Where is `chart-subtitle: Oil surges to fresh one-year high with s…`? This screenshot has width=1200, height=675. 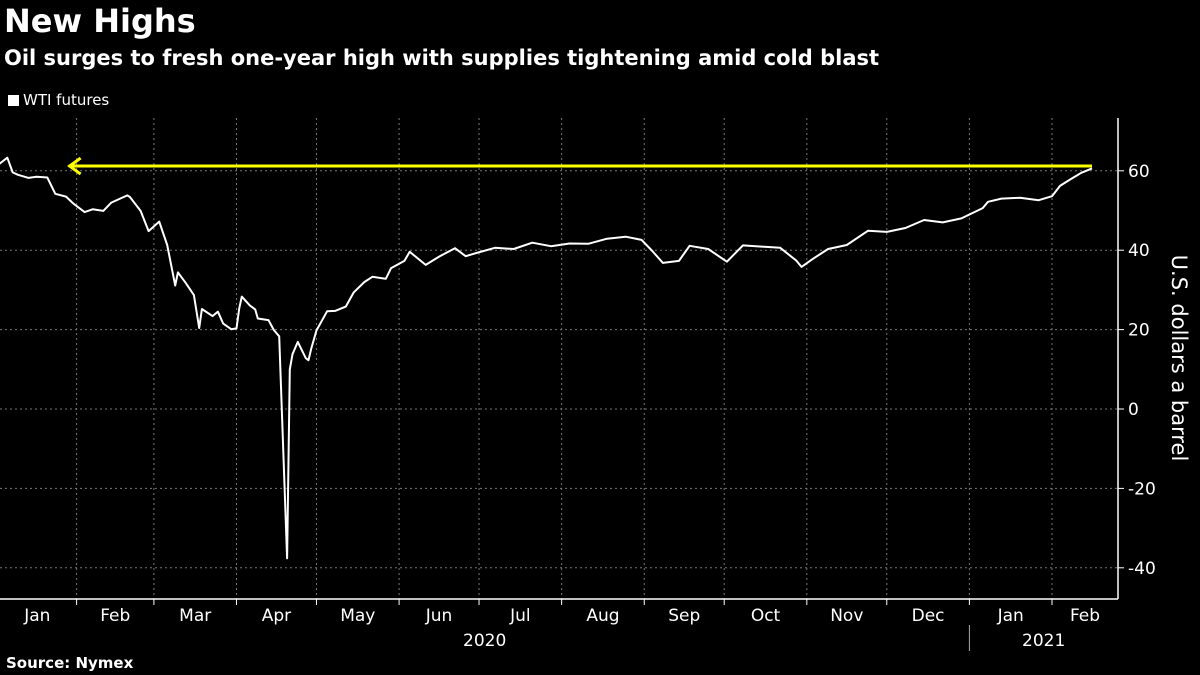
chart-subtitle: Oil surges to fresh one-year high with s… is located at coordinates (442, 58).